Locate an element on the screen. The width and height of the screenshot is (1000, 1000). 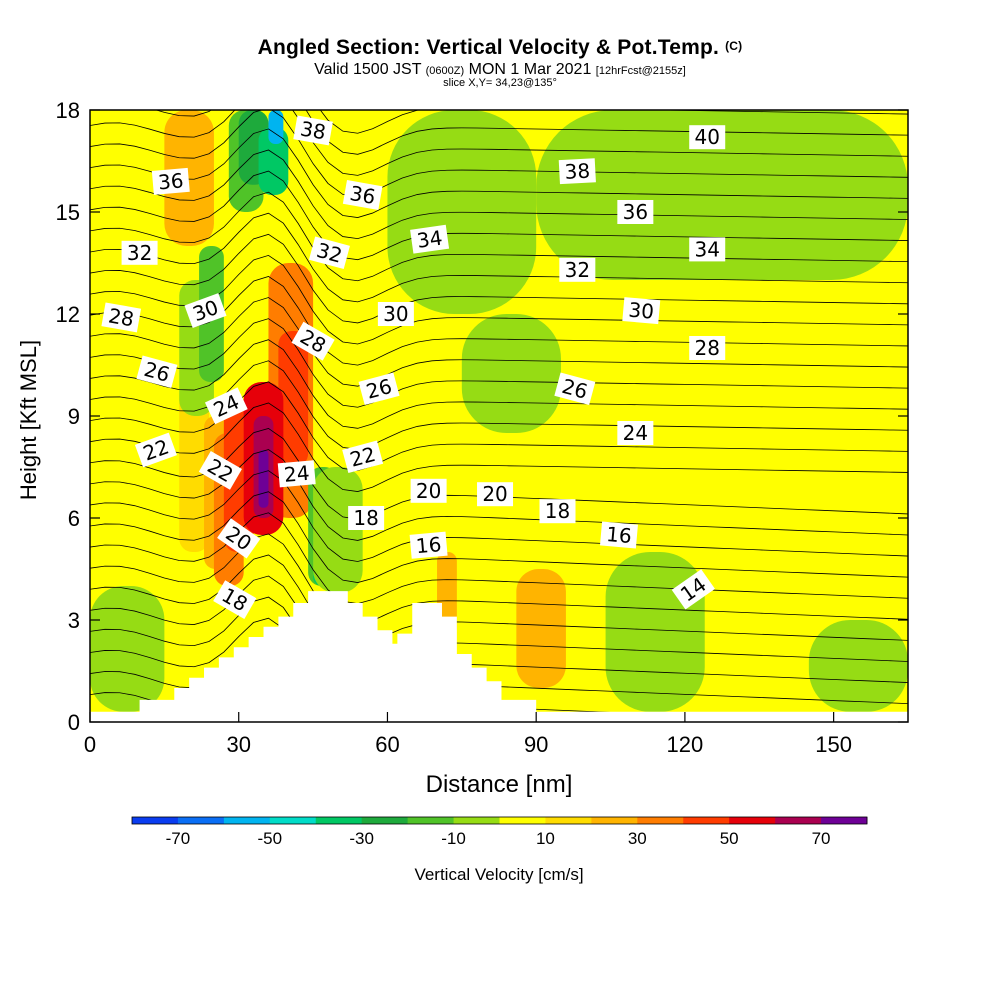
chart-title-tag: (C) is located at coordinates (734, 46).